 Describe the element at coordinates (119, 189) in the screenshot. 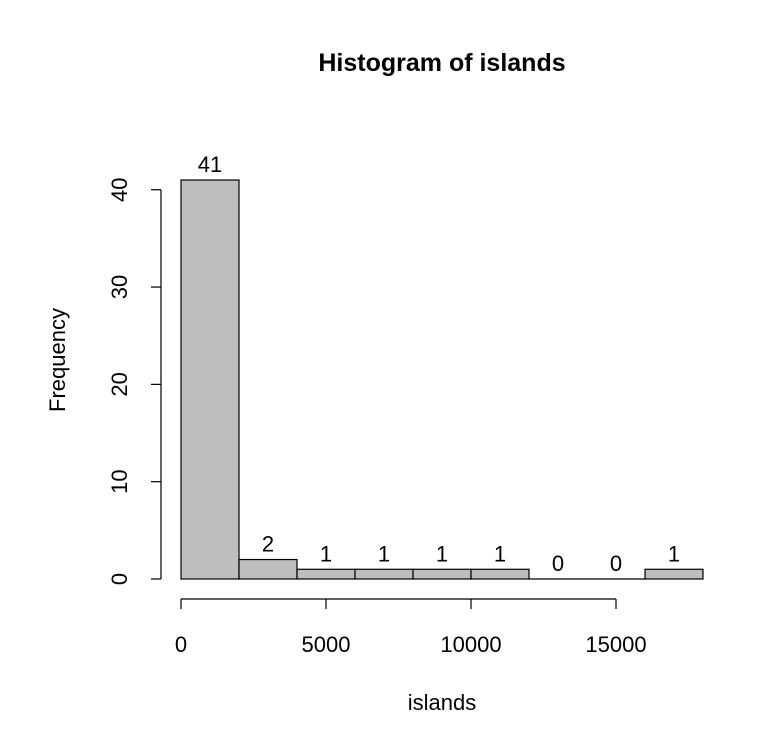

I see `y-tick-label: 40` at that location.